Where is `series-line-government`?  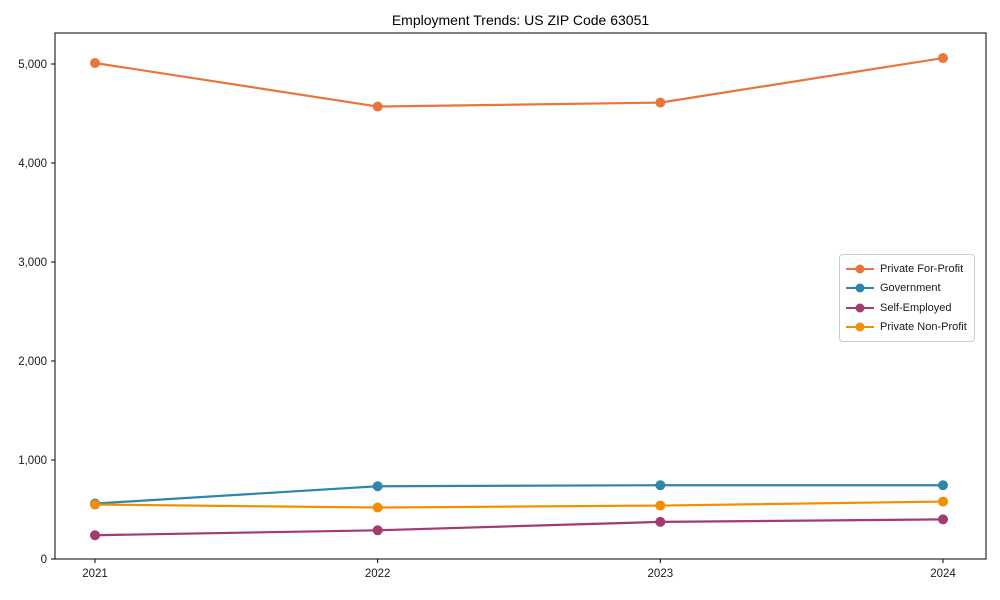 series-line-government is located at coordinates (519, 494).